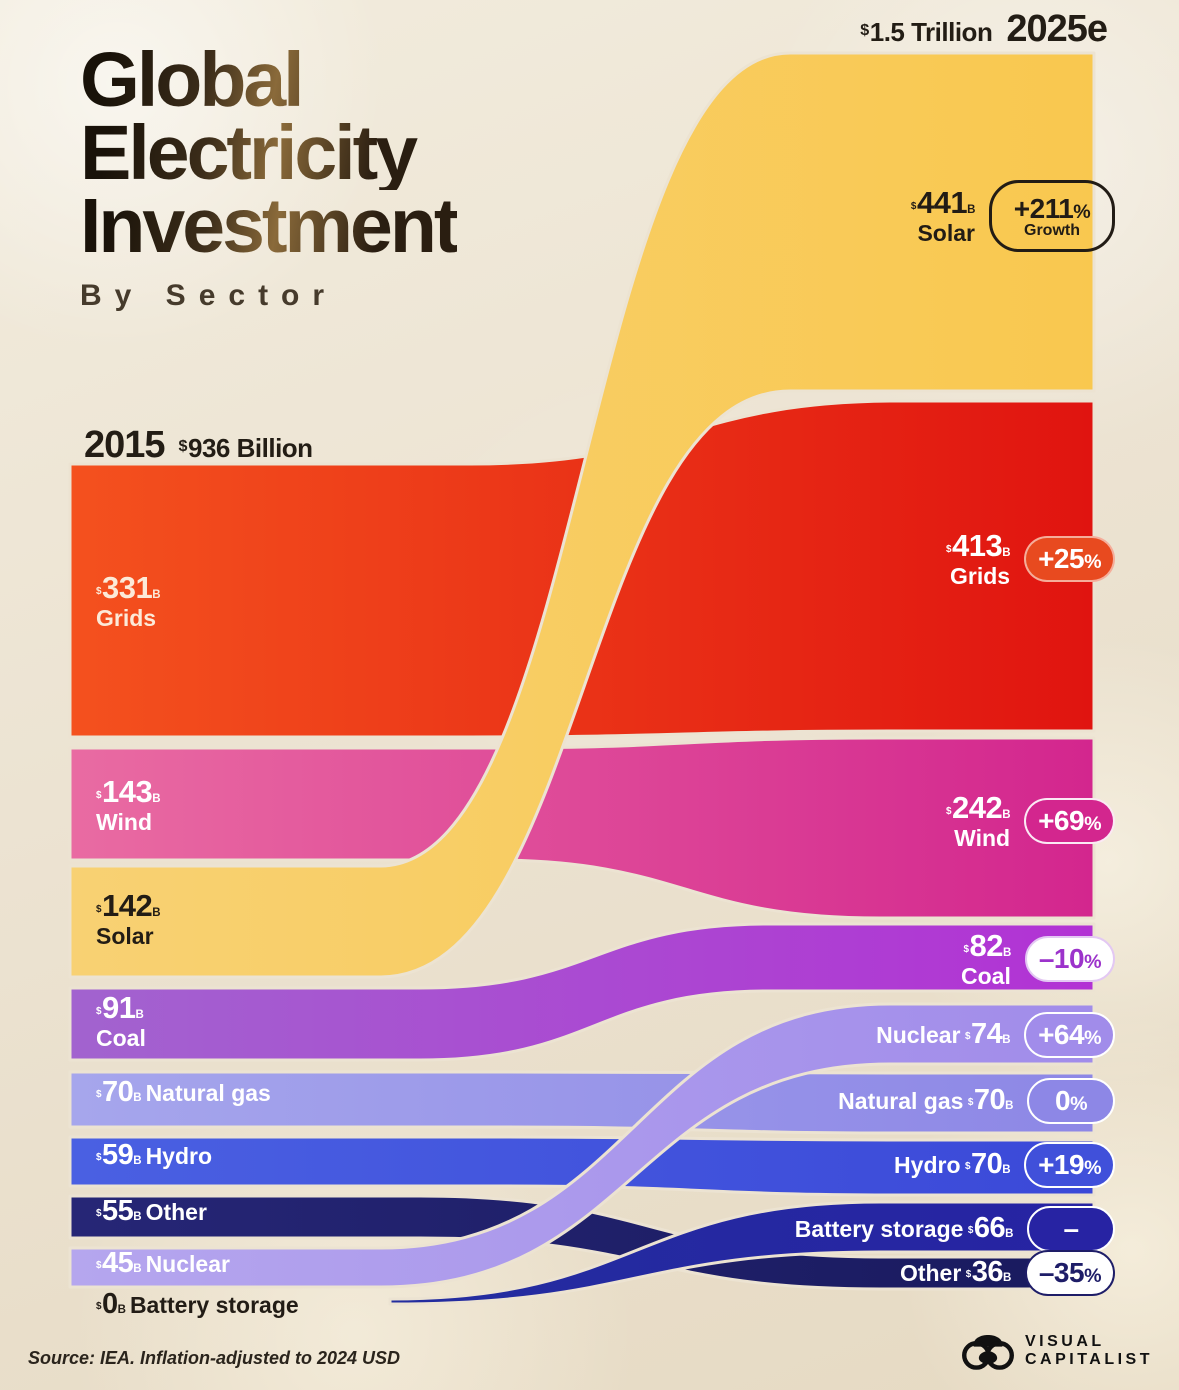  What do you see at coordinates (154, 1155) in the screenshot?
I see `label-2015-hydro: $59B Hydro` at bounding box center [154, 1155].